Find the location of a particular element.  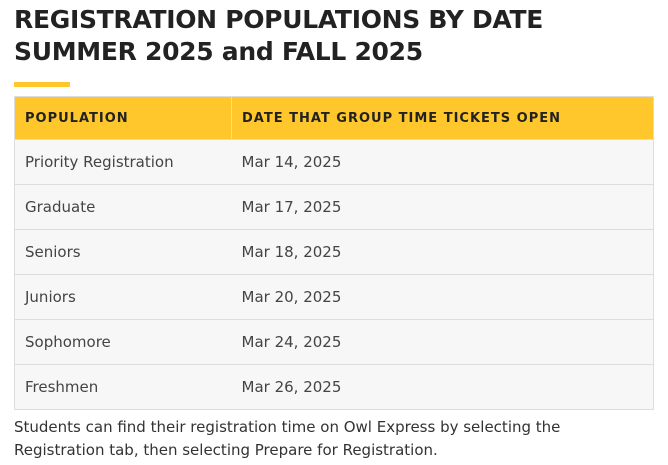

table-cell: Juniors is located at coordinates (123, 297).